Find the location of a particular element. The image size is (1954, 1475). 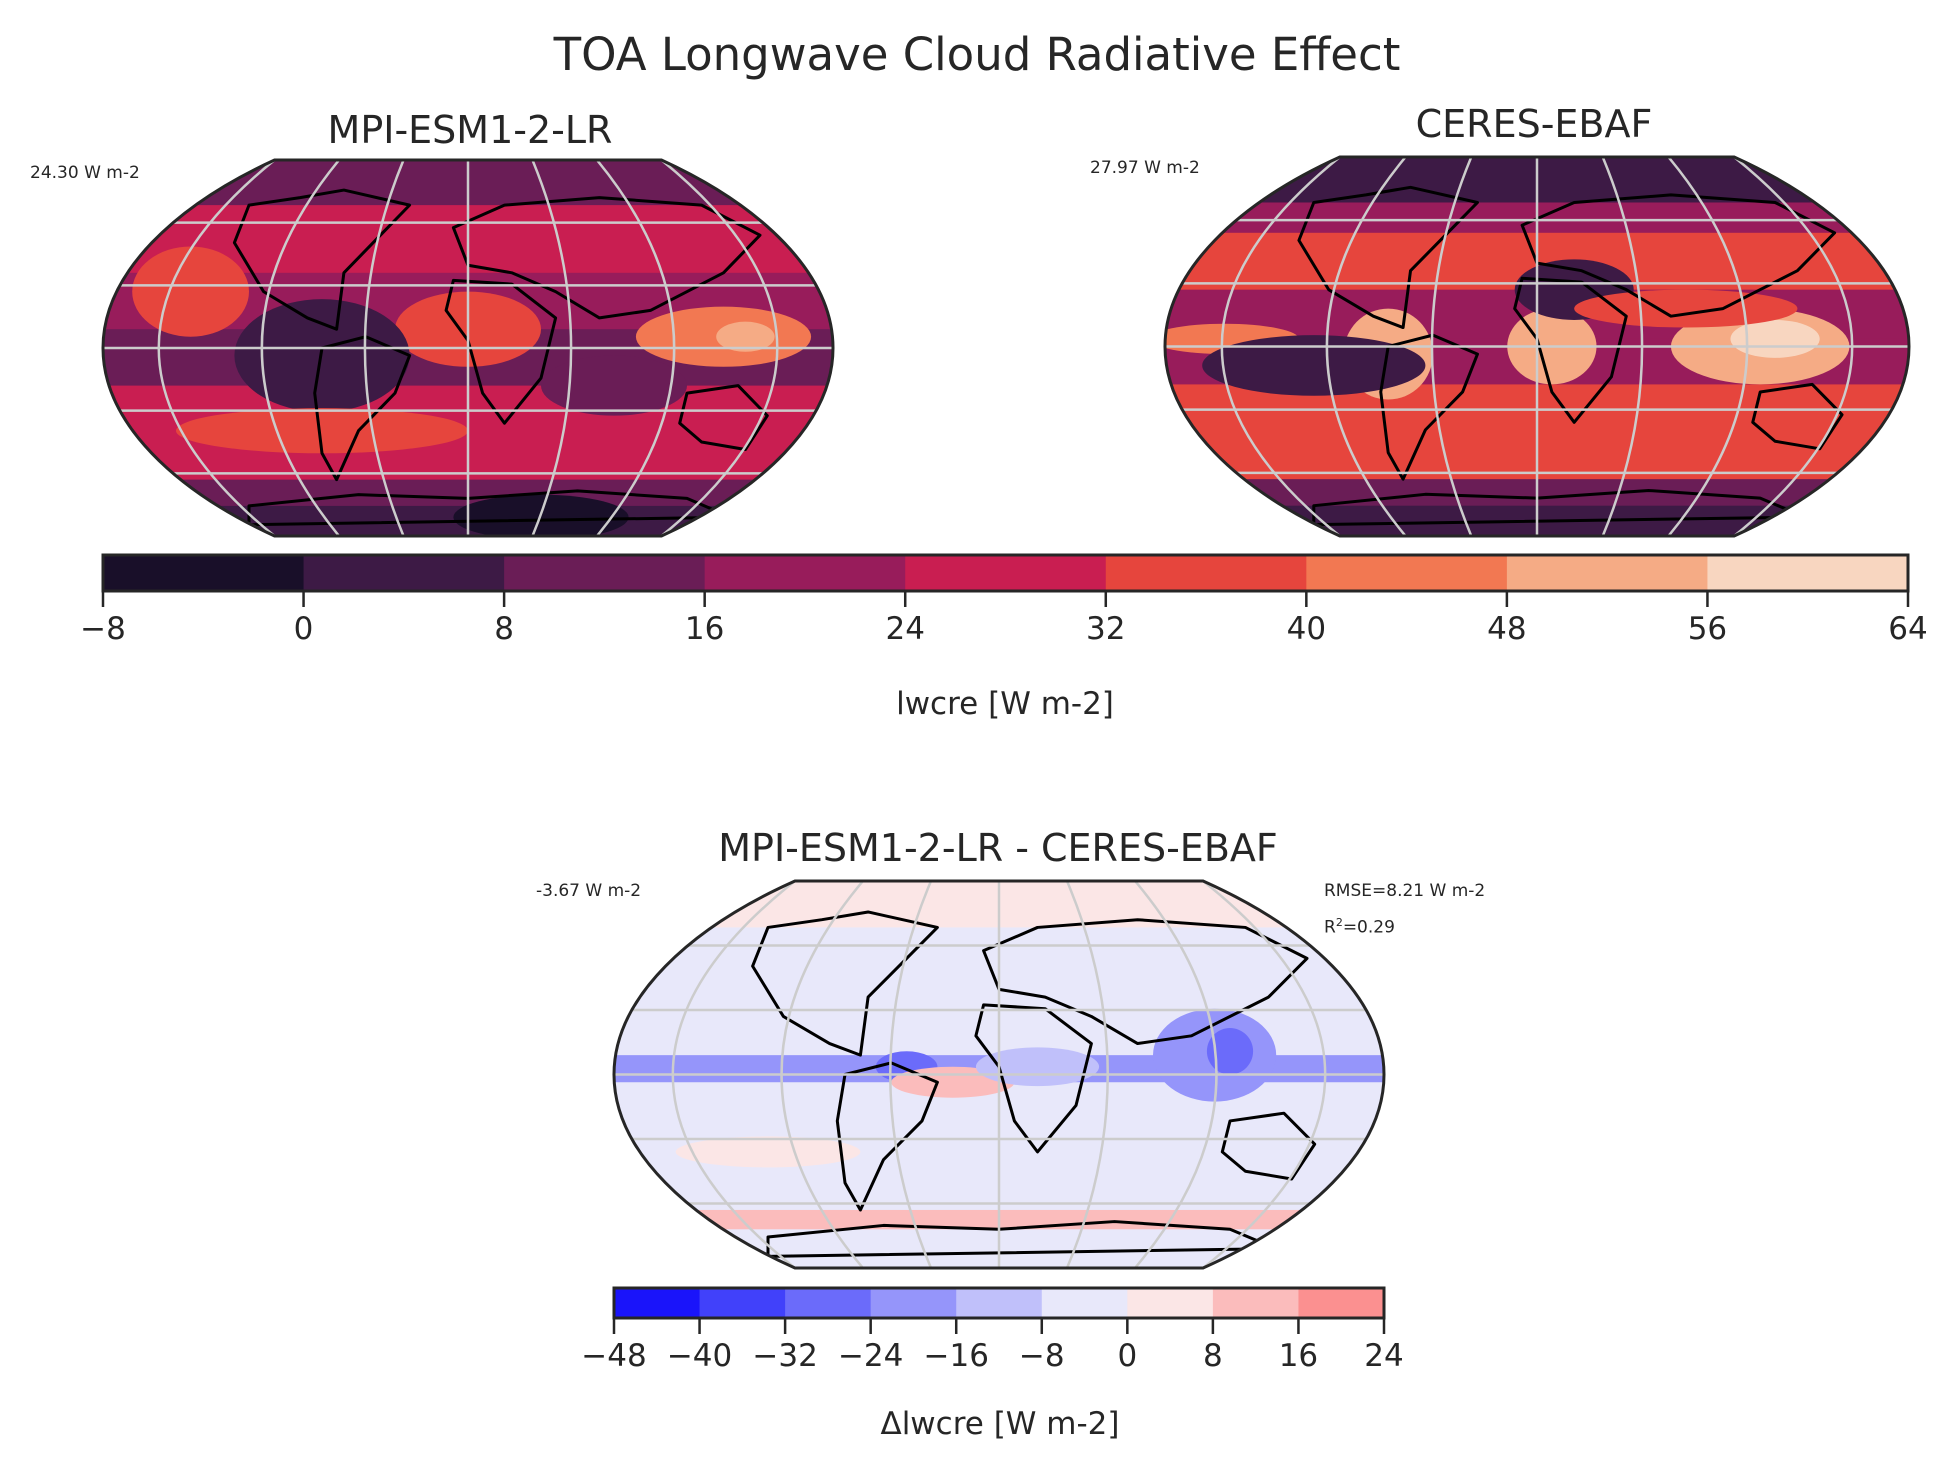

r2-value: =0.29 is located at coordinates (1368, 927).